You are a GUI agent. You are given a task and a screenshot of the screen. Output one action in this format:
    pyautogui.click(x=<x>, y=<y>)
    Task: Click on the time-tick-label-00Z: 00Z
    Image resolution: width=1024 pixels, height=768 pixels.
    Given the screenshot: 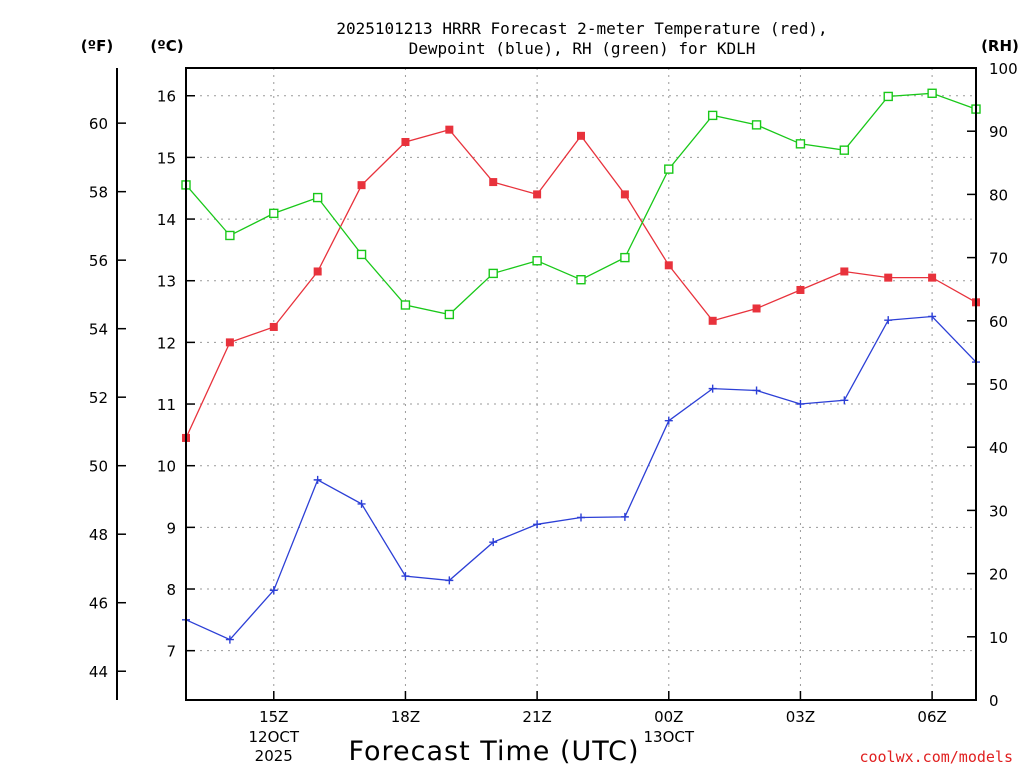 What is the action you would take?
    pyautogui.click(x=668, y=717)
    